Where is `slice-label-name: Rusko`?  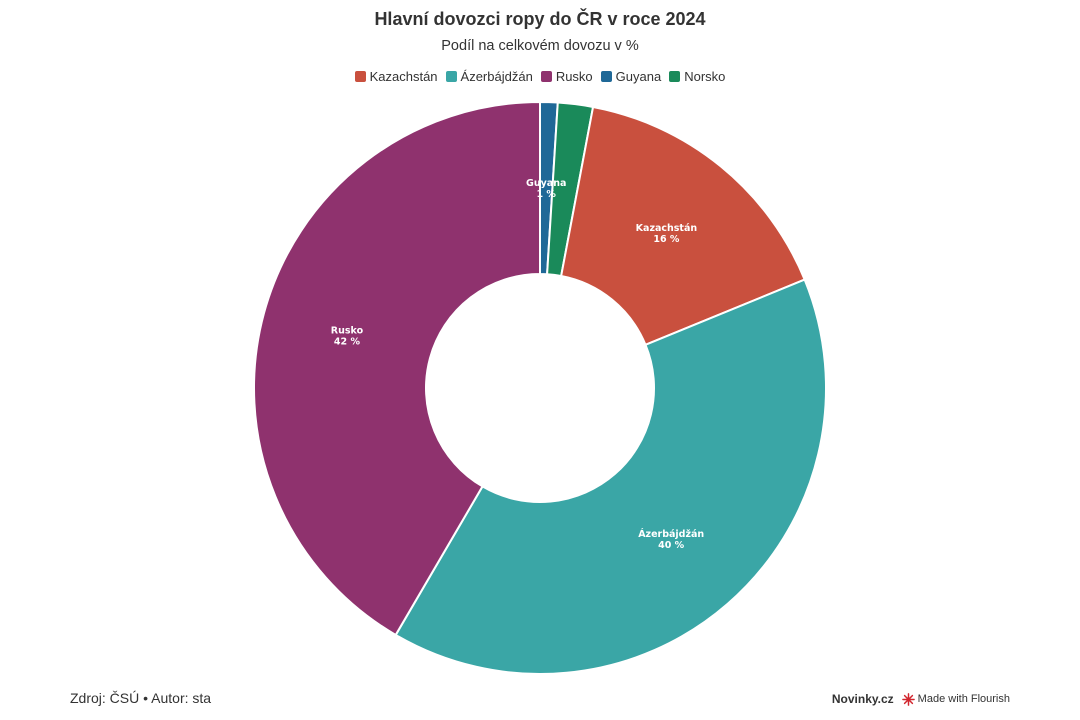 slice-label-name: Rusko is located at coordinates (347, 331).